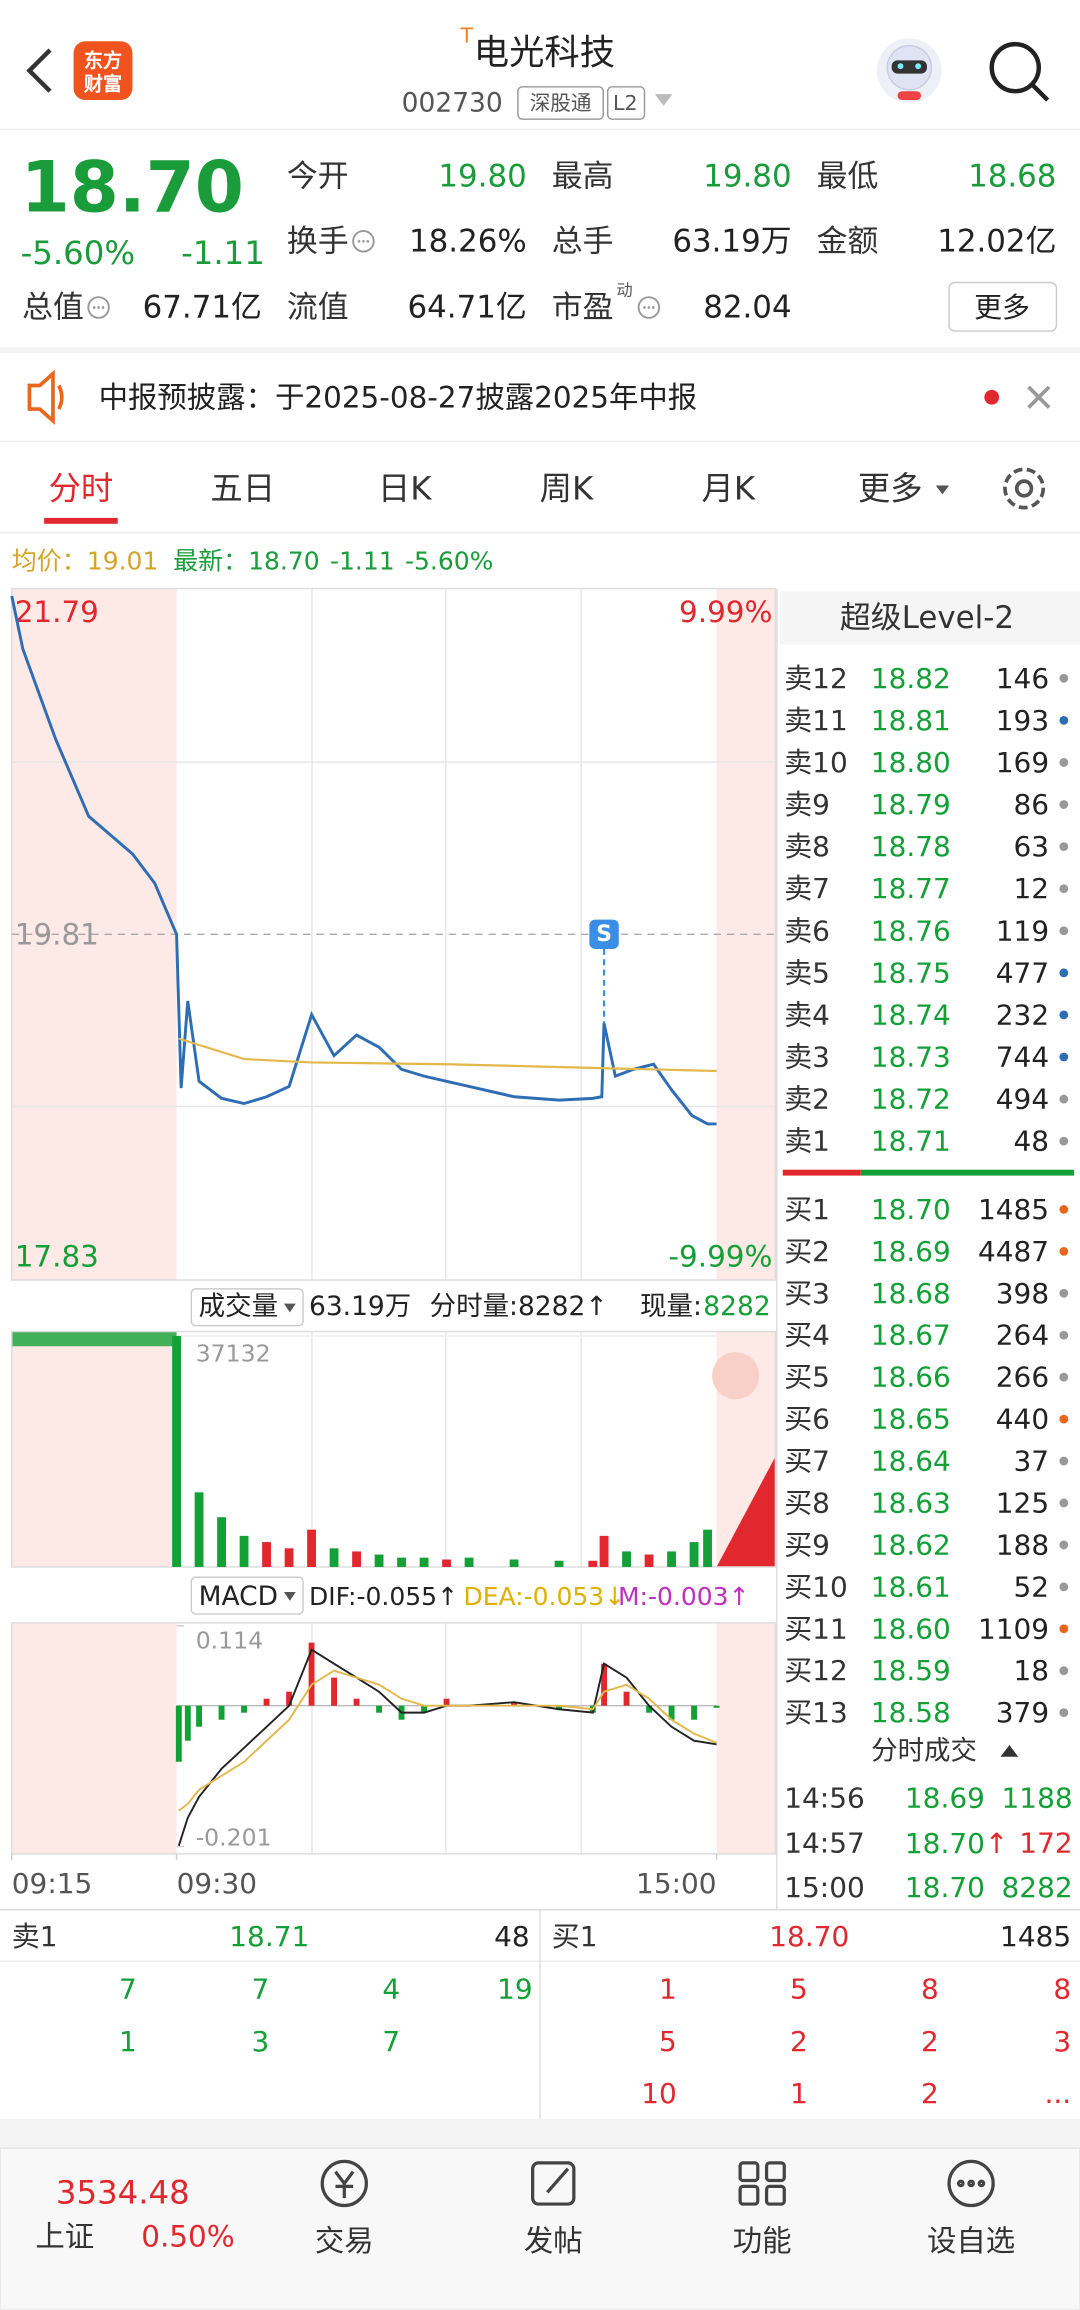 This screenshot has width=1080, height=2310. Describe the element at coordinates (1009, 1751) in the screenshot. I see `collapse` at that location.